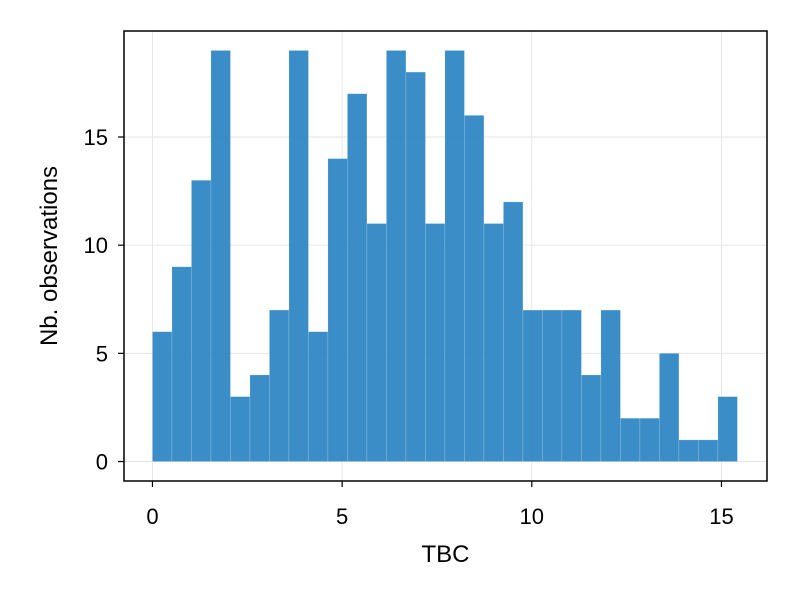 The image size is (800, 600). Describe the element at coordinates (102, 462) in the screenshot. I see `y-tick-label: 0` at that location.